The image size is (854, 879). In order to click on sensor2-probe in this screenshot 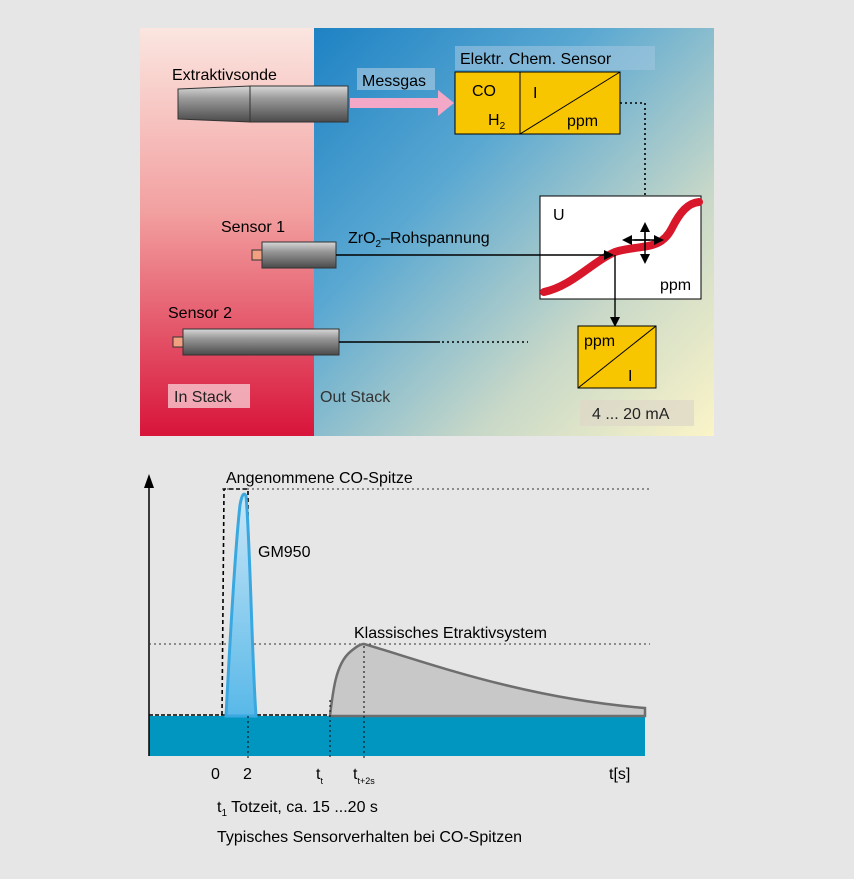, I will do `click(256, 342)`.